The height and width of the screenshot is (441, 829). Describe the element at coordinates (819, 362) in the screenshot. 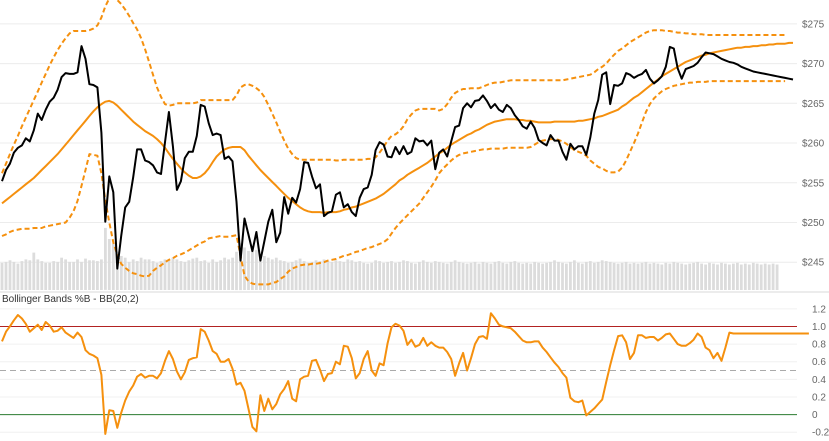

I see `percent-b-tick-label: 0.6` at that location.